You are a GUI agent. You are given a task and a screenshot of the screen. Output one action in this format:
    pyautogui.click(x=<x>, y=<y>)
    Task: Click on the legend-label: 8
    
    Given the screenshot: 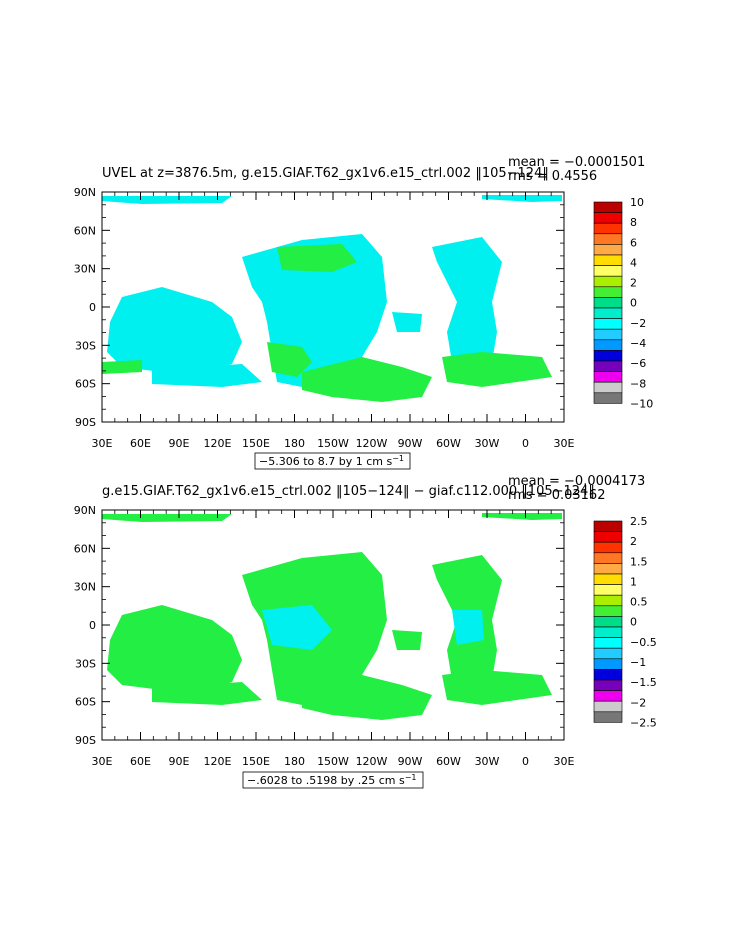 What is the action you would take?
    pyautogui.click(x=633, y=222)
    